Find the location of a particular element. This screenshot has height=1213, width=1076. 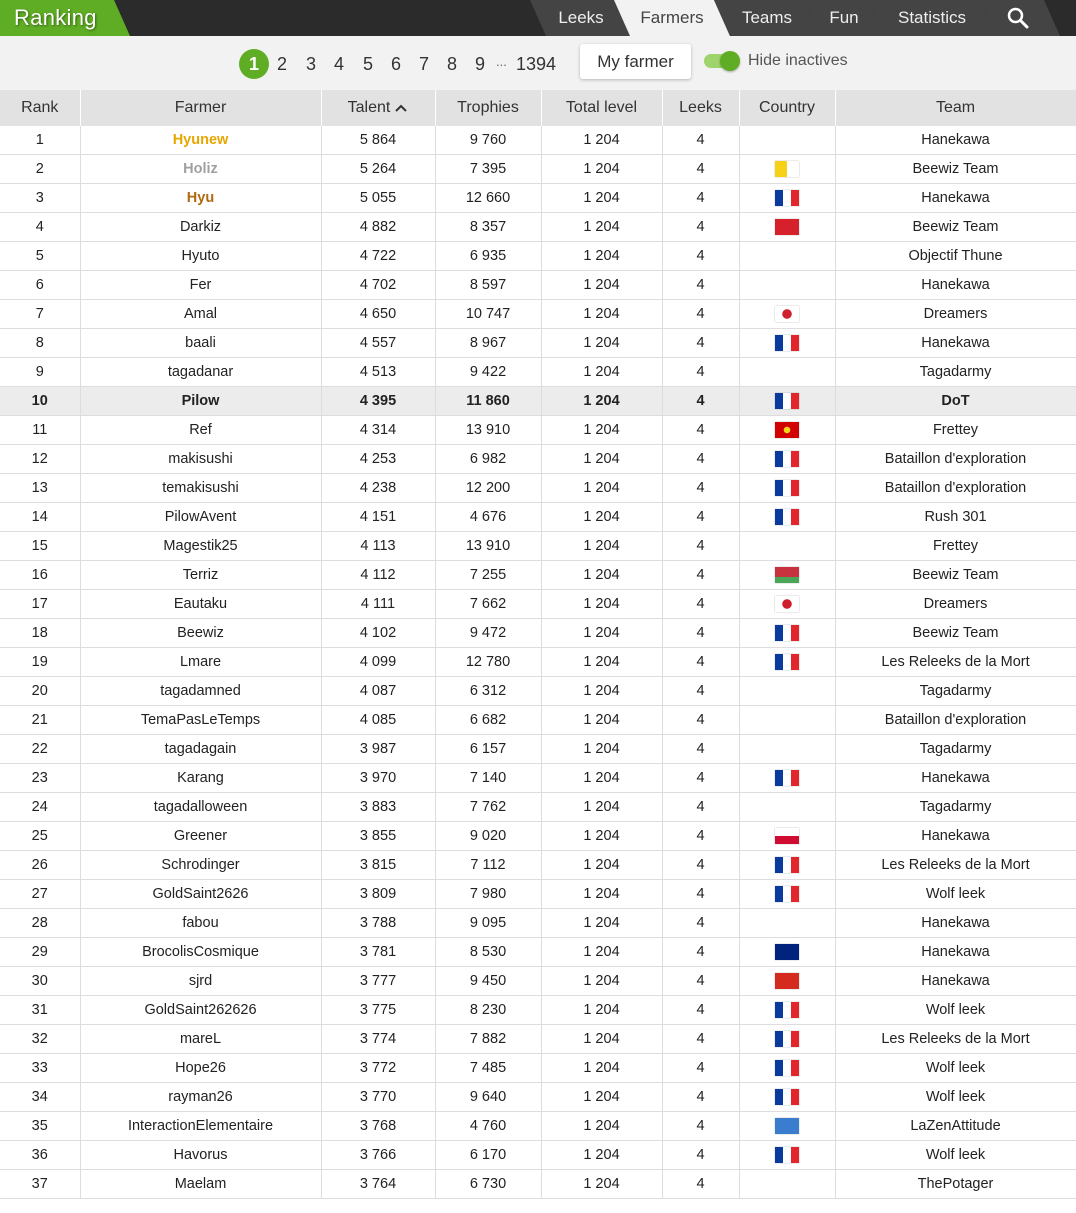

farmer-name: Terriz is located at coordinates (201, 575).